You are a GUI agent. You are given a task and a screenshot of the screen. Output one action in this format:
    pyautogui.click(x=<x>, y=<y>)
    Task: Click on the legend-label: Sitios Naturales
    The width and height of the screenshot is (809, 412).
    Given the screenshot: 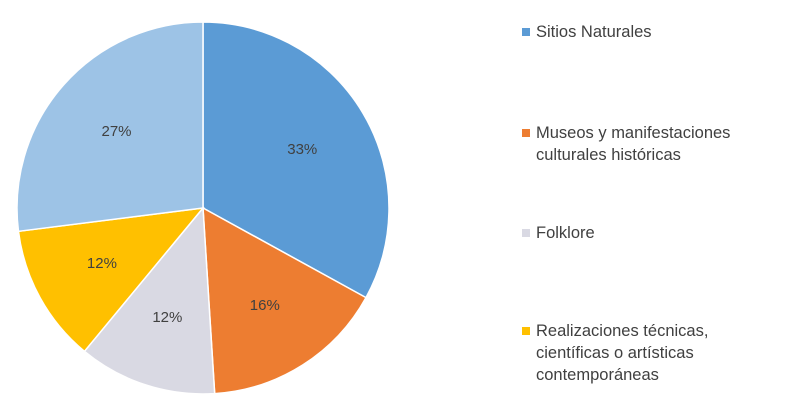 What is the action you would take?
    pyautogui.click(x=594, y=32)
    